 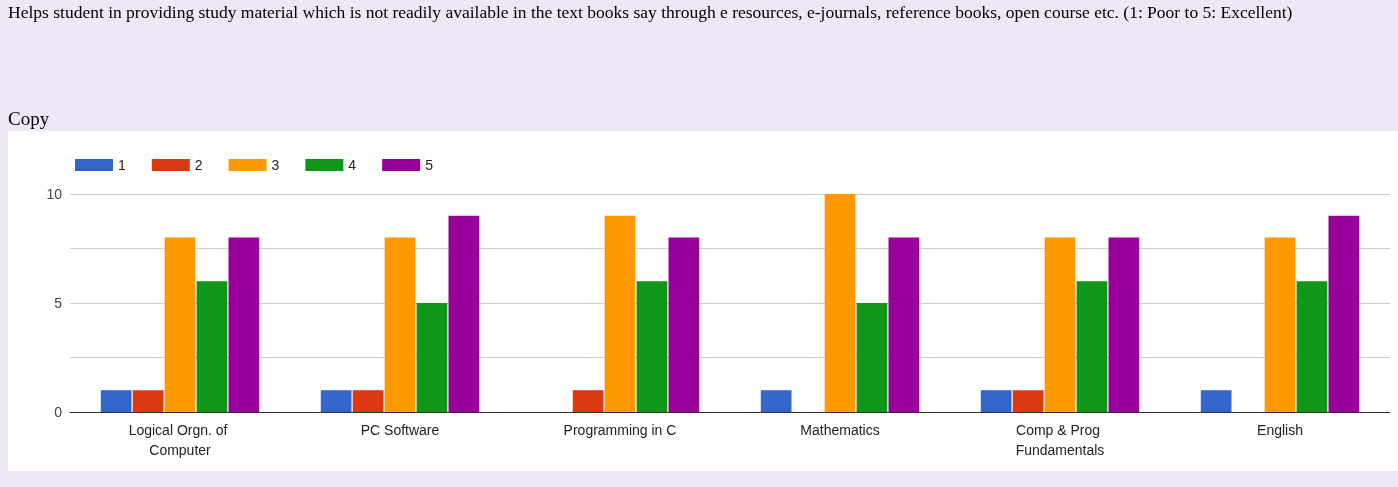 I want to click on y-tick-label: 5, so click(x=58, y=303).